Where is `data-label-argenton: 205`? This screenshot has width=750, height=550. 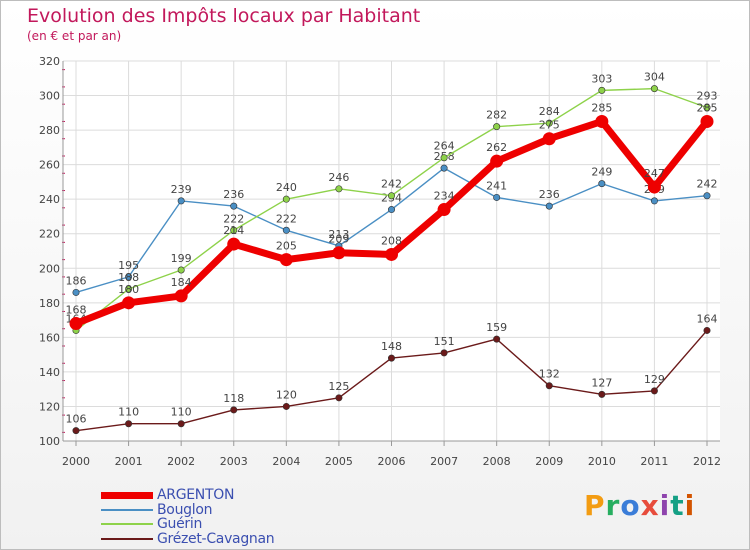 data-label-argenton: 205 is located at coordinates (286, 246).